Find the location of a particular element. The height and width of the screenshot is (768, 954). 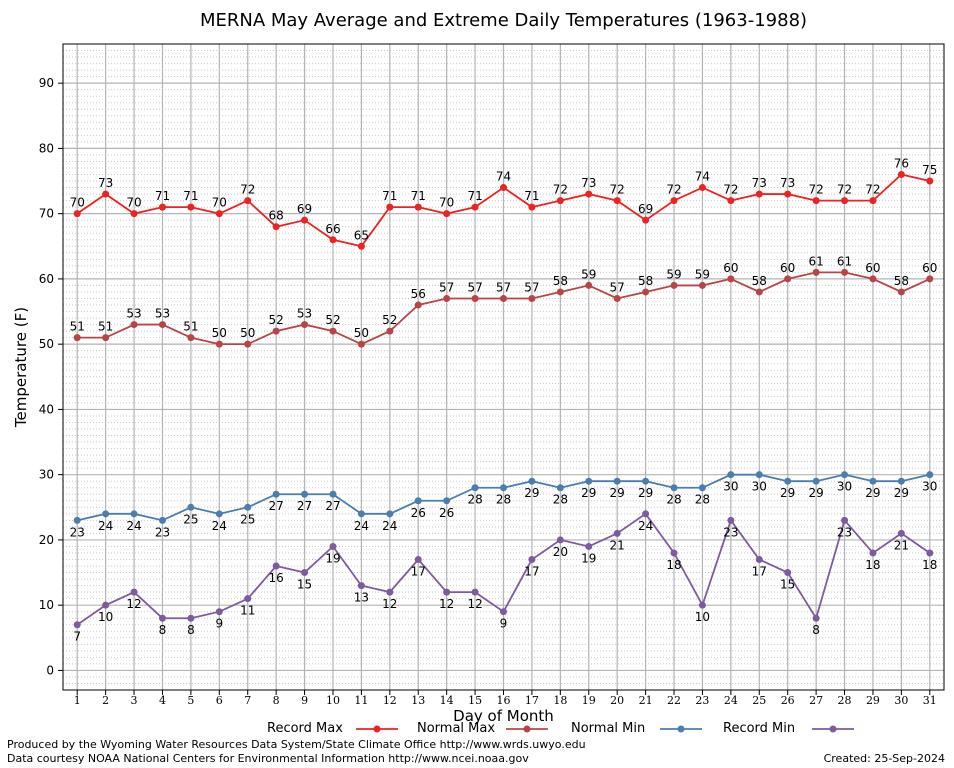

data-label: 28 is located at coordinates (503, 500).